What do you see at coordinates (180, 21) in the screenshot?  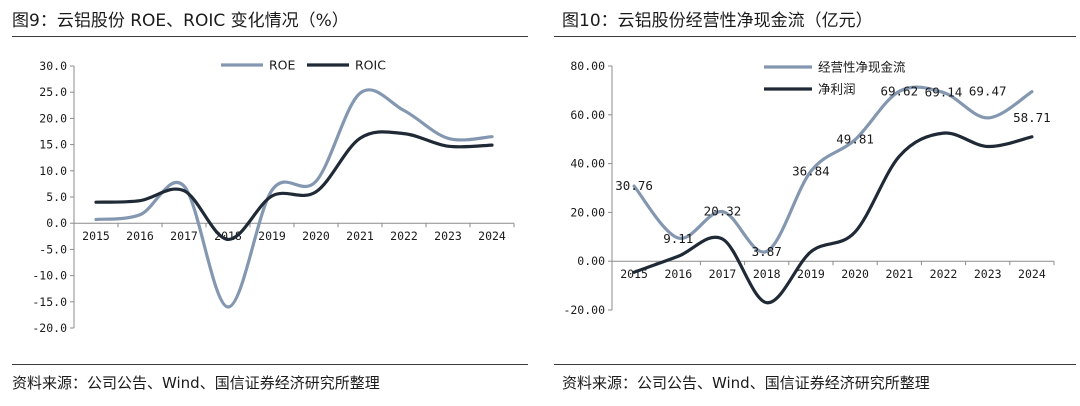 I see `chart-title: 图9：云铝股份 ROE、ROIC 变化情况（%）` at bounding box center [180, 21].